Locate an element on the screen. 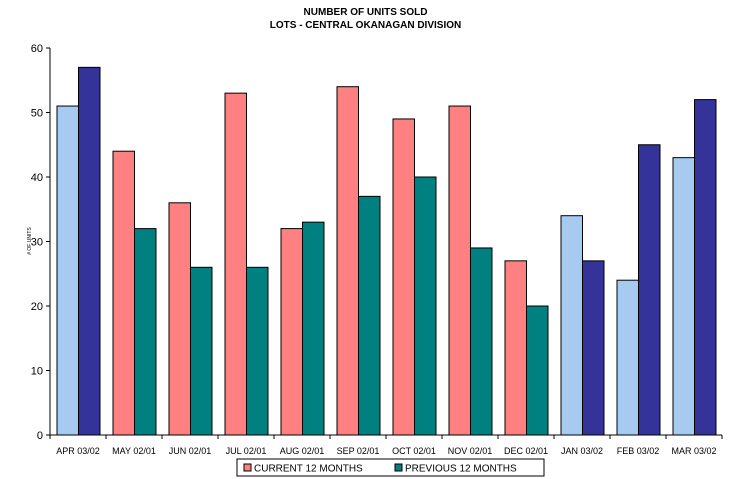 The image size is (731, 479). y-tick-label: 20 is located at coordinates (37, 307).